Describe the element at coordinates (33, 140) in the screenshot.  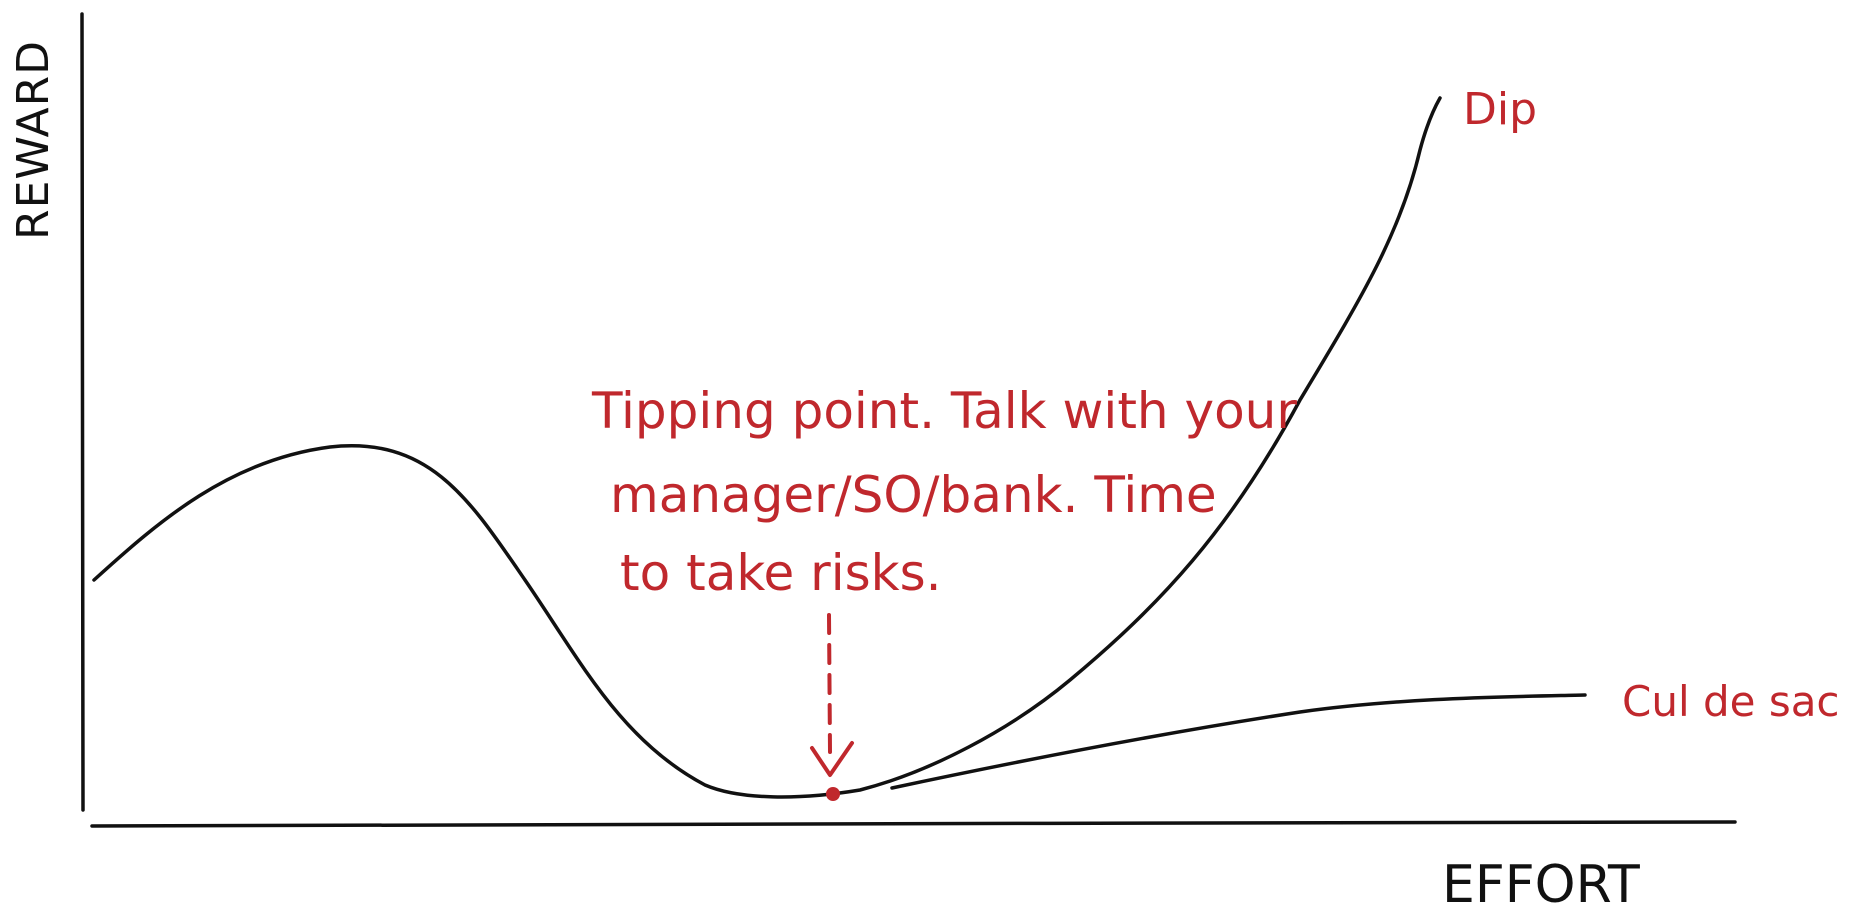
I see `y-axis-label: REWARD` at that location.